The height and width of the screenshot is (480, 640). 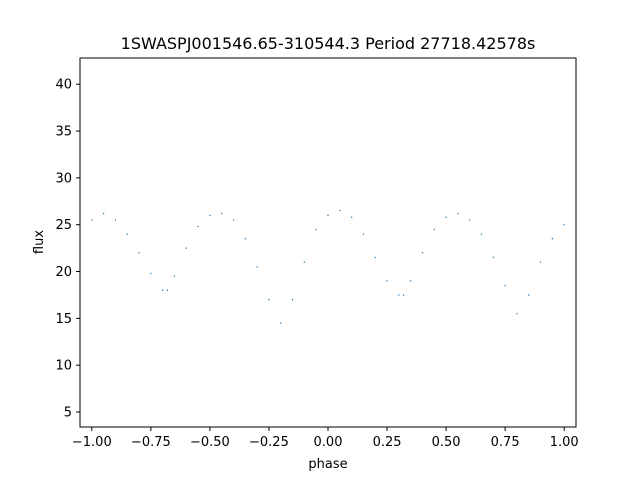 What do you see at coordinates (67, 249) in the screenshot?
I see `y-axis: 5 10 15 20 25 30 35 40` at bounding box center [67, 249].